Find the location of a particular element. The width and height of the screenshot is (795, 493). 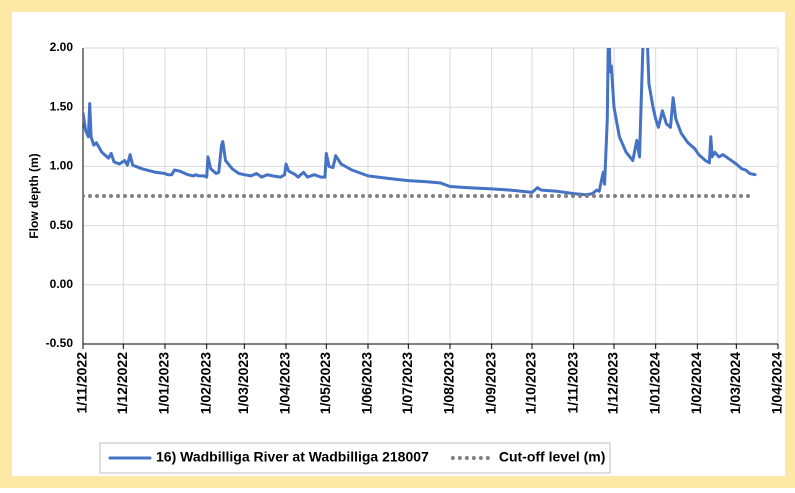

x-tick-label: 1/12/2023 is located at coordinates (613, 383).